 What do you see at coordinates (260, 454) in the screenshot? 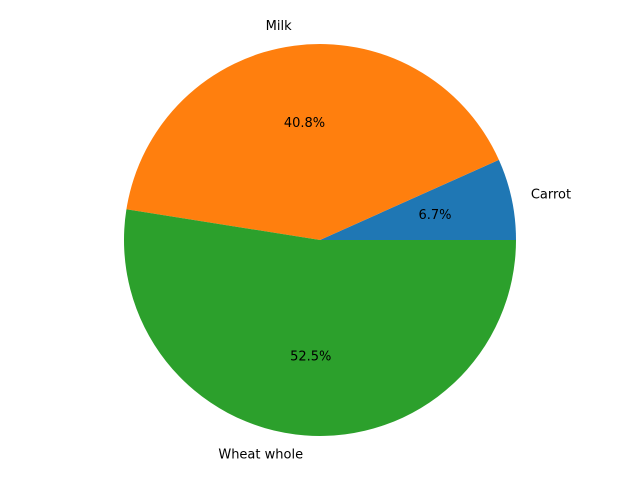
I see `category-label: Wheat whole` at bounding box center [260, 454].